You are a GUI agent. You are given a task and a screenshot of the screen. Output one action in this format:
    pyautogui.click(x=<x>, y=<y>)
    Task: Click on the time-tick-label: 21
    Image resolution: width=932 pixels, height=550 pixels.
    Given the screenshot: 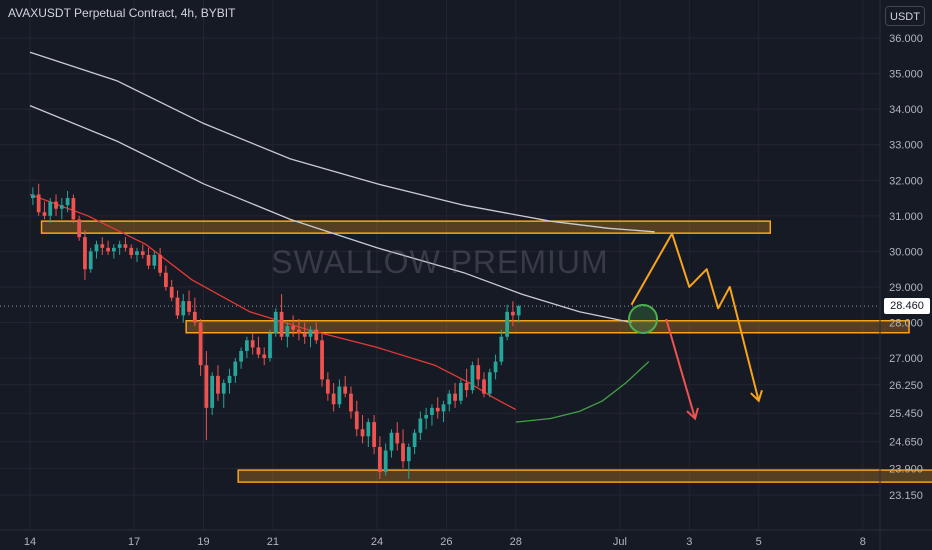 What is the action you would take?
    pyautogui.click(x=273, y=542)
    